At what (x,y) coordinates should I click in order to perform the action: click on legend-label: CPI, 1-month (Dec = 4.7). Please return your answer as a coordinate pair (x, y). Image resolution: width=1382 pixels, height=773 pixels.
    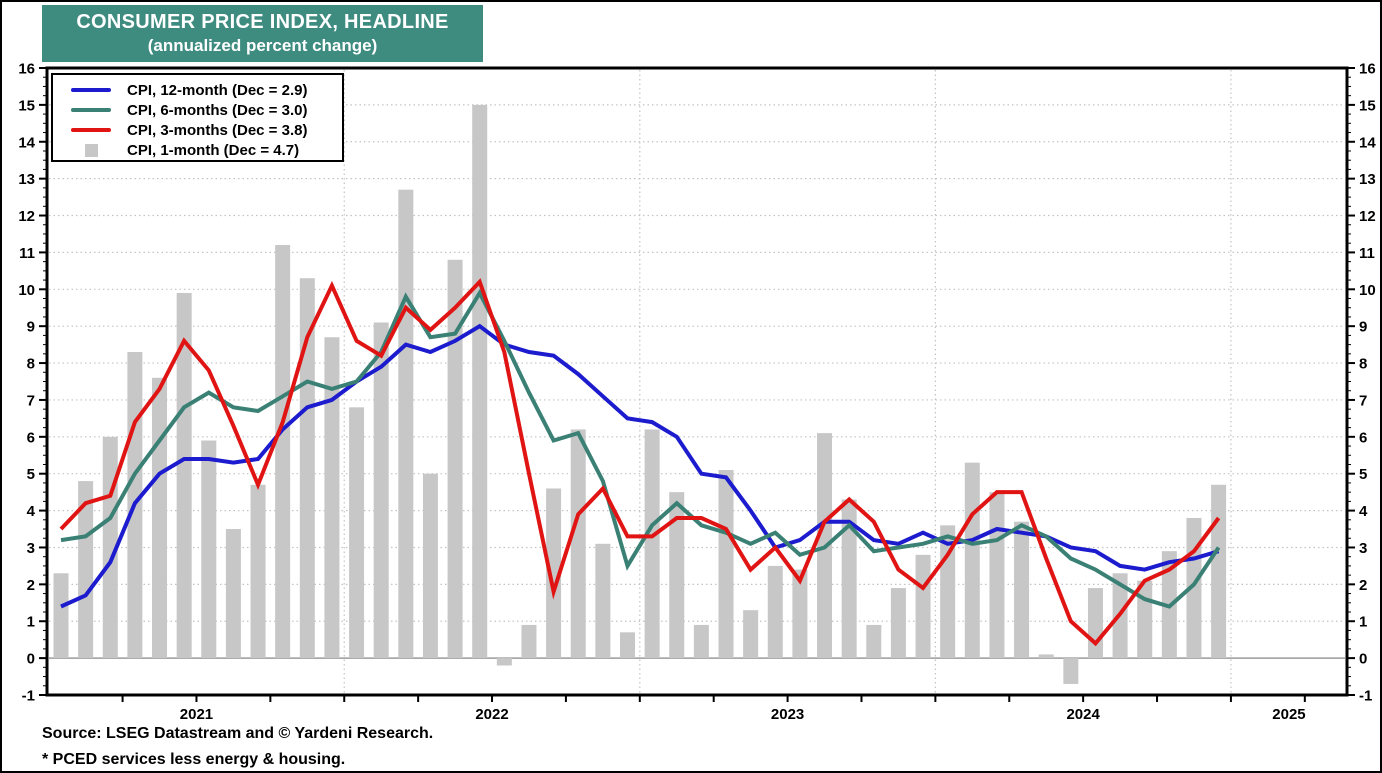
    Looking at the image, I should click on (213, 150).